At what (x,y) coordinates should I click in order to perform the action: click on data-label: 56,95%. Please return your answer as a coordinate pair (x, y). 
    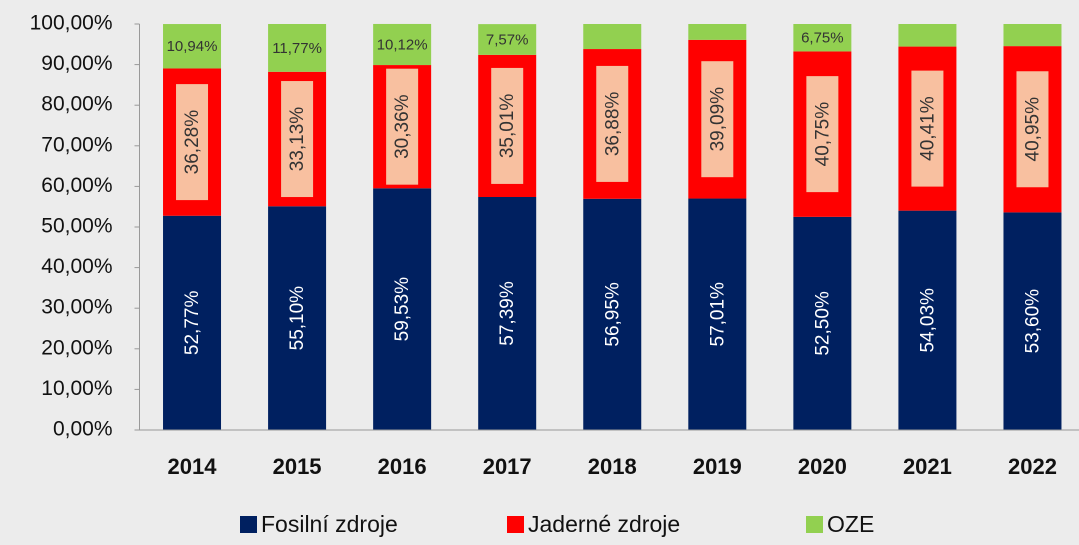
    Looking at the image, I should click on (612, 314).